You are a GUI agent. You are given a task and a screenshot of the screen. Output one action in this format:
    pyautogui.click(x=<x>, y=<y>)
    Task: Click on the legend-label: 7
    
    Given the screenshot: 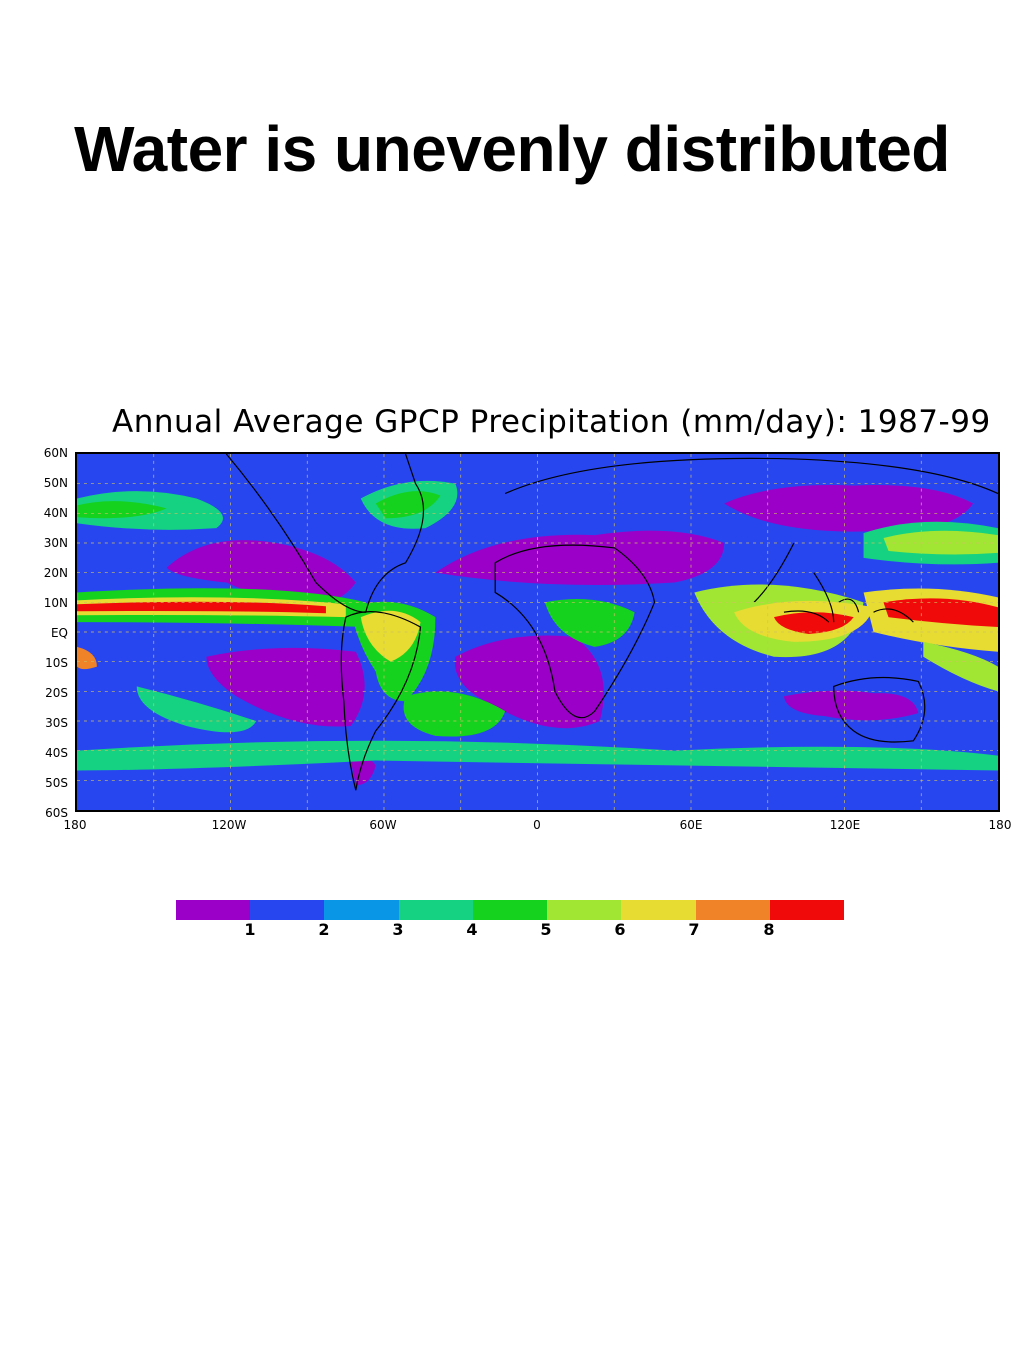 What is the action you would take?
    pyautogui.click(x=694, y=929)
    